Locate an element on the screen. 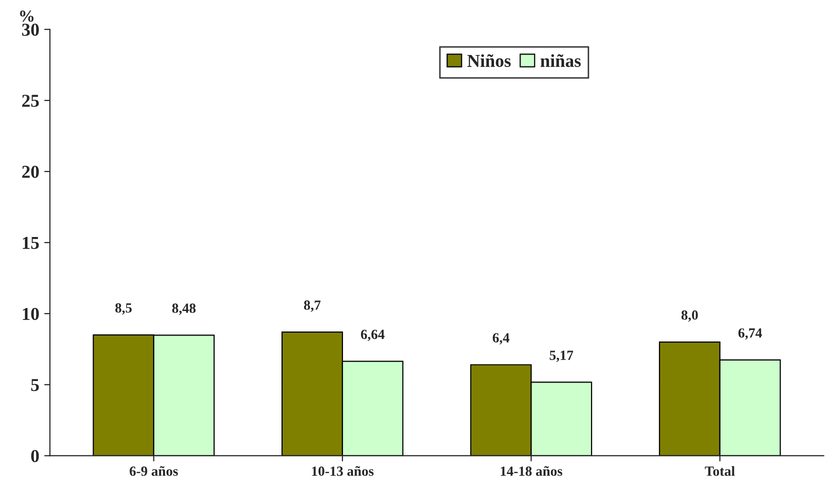  y-tick-label: 25 is located at coordinates (30, 100).